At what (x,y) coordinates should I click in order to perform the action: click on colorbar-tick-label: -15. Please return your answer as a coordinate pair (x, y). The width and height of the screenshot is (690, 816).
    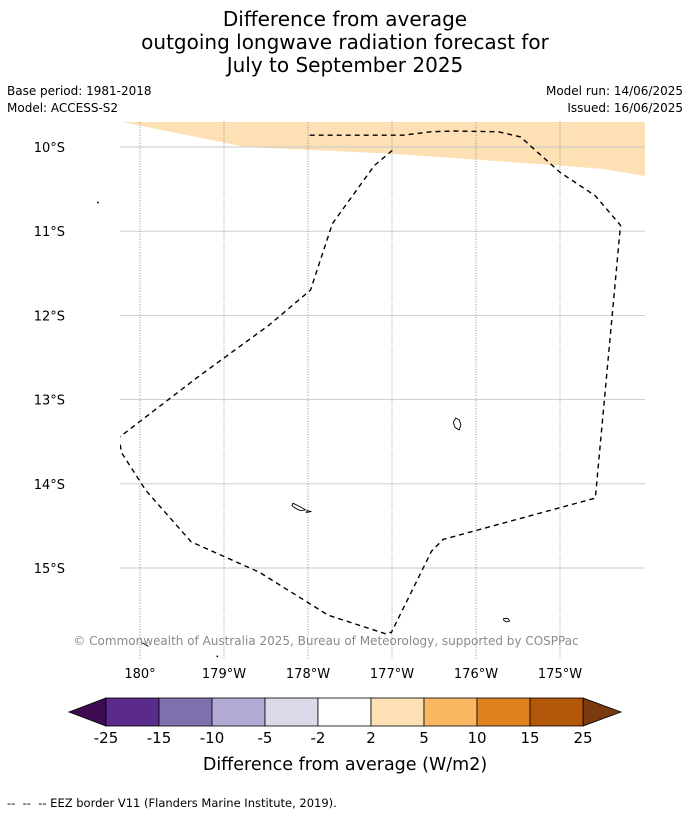
    Looking at the image, I should click on (159, 738).